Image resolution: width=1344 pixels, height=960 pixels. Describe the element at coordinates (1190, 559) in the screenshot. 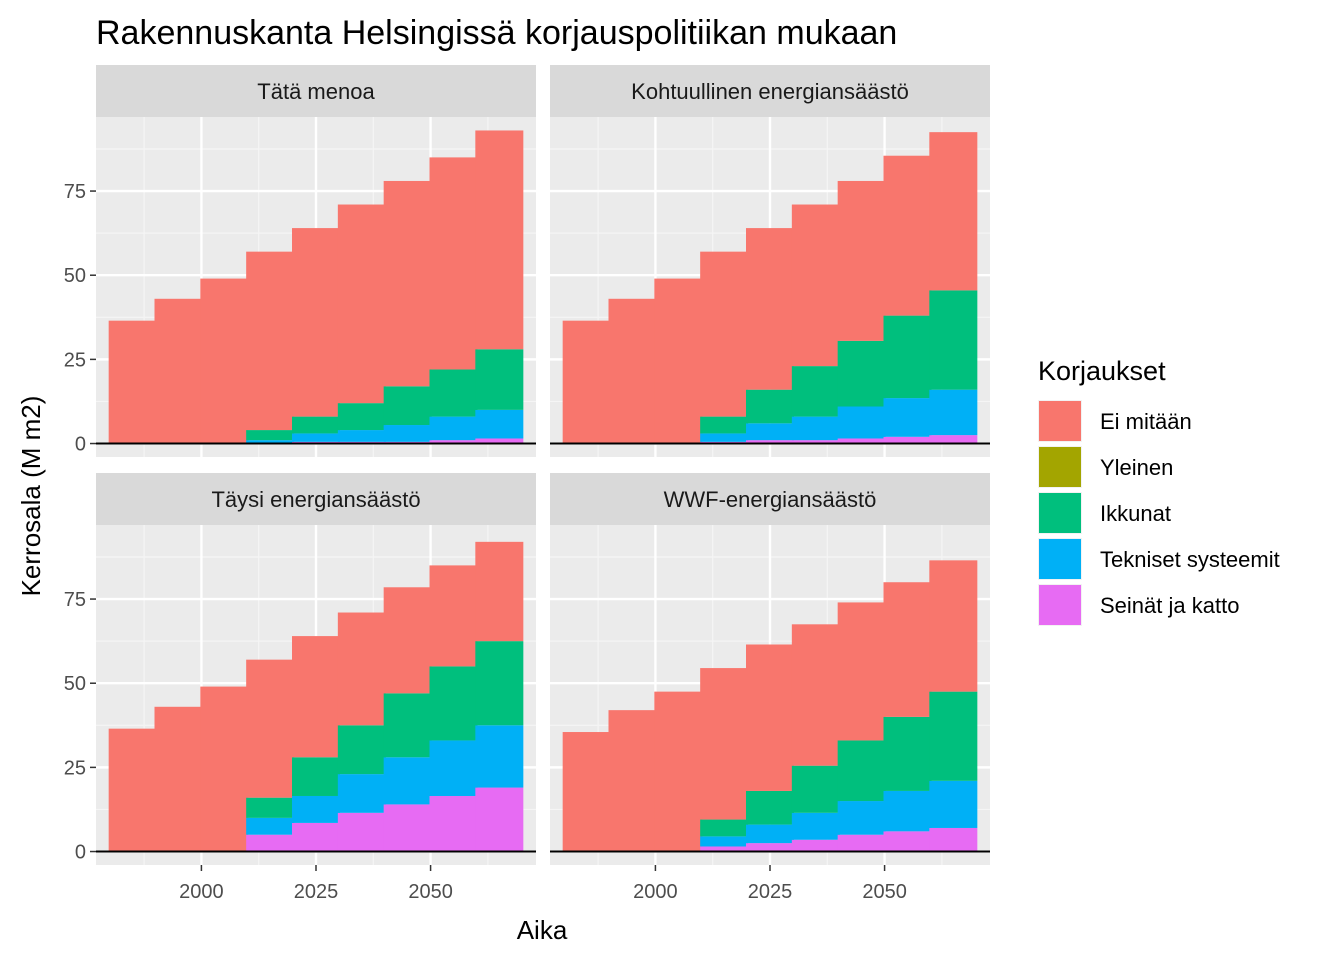

I see `legend-label: Tekniset systeemit` at that location.